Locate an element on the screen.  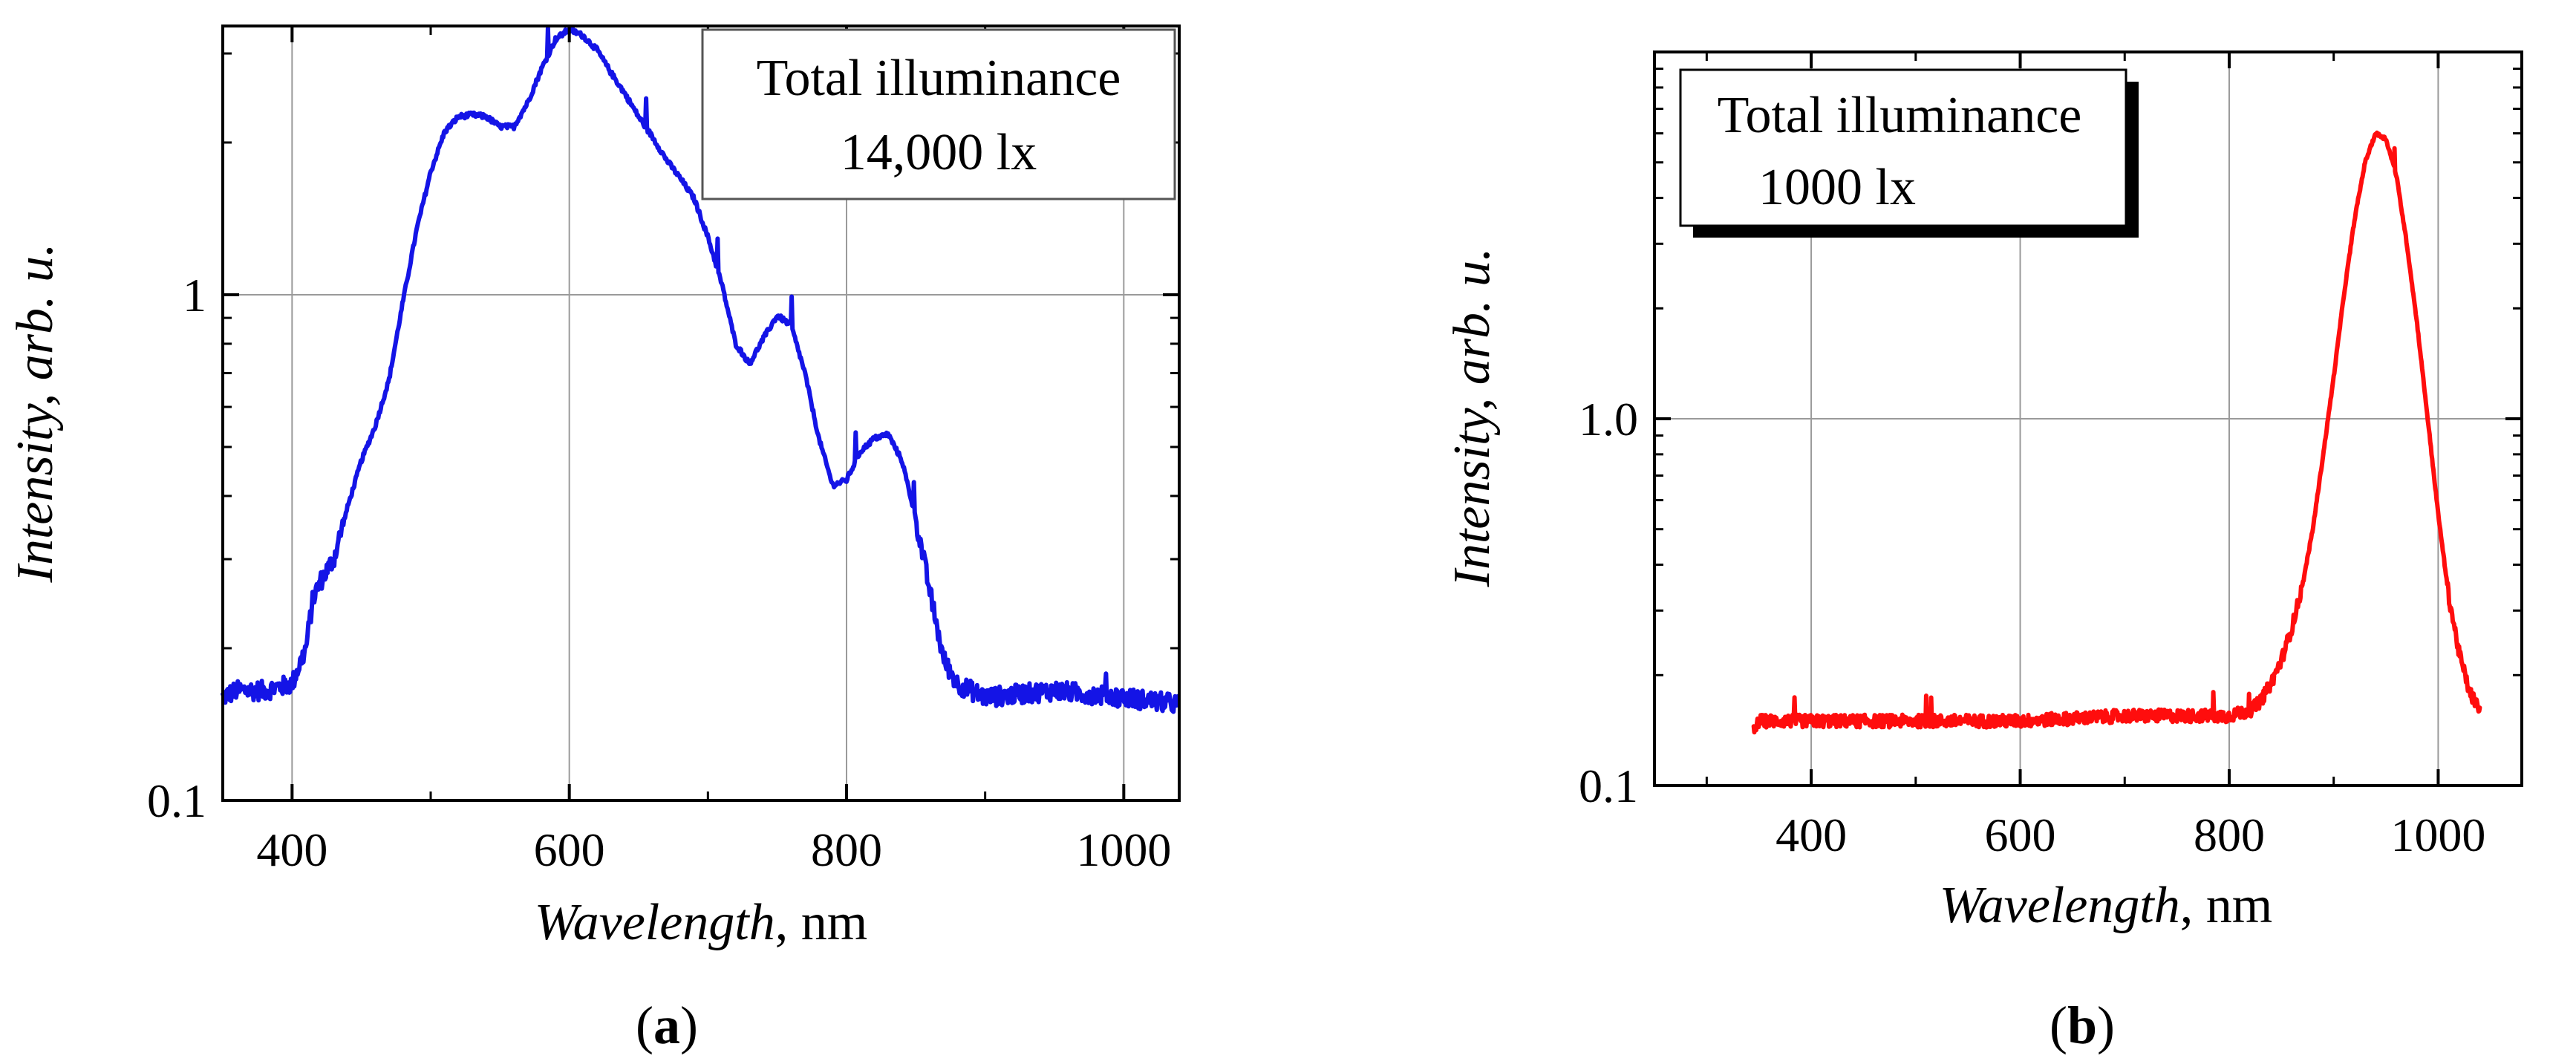
panel-b-ytick-label-0.1: 0.1 is located at coordinates (1608, 786).